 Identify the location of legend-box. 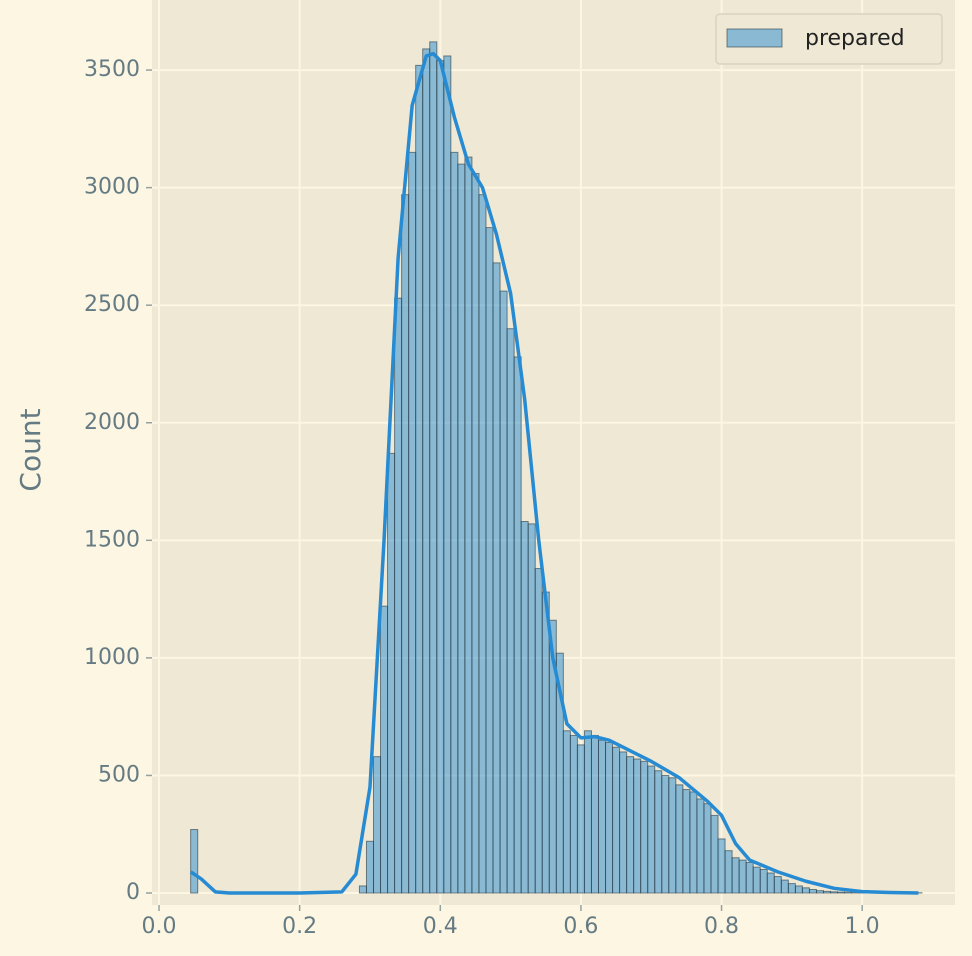
(829, 39).